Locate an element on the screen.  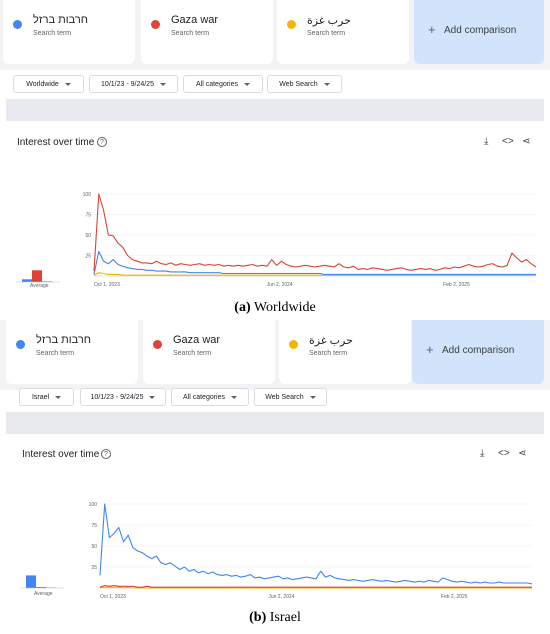
figure-caption: (a) Worldwide is located at coordinates (275, 308).